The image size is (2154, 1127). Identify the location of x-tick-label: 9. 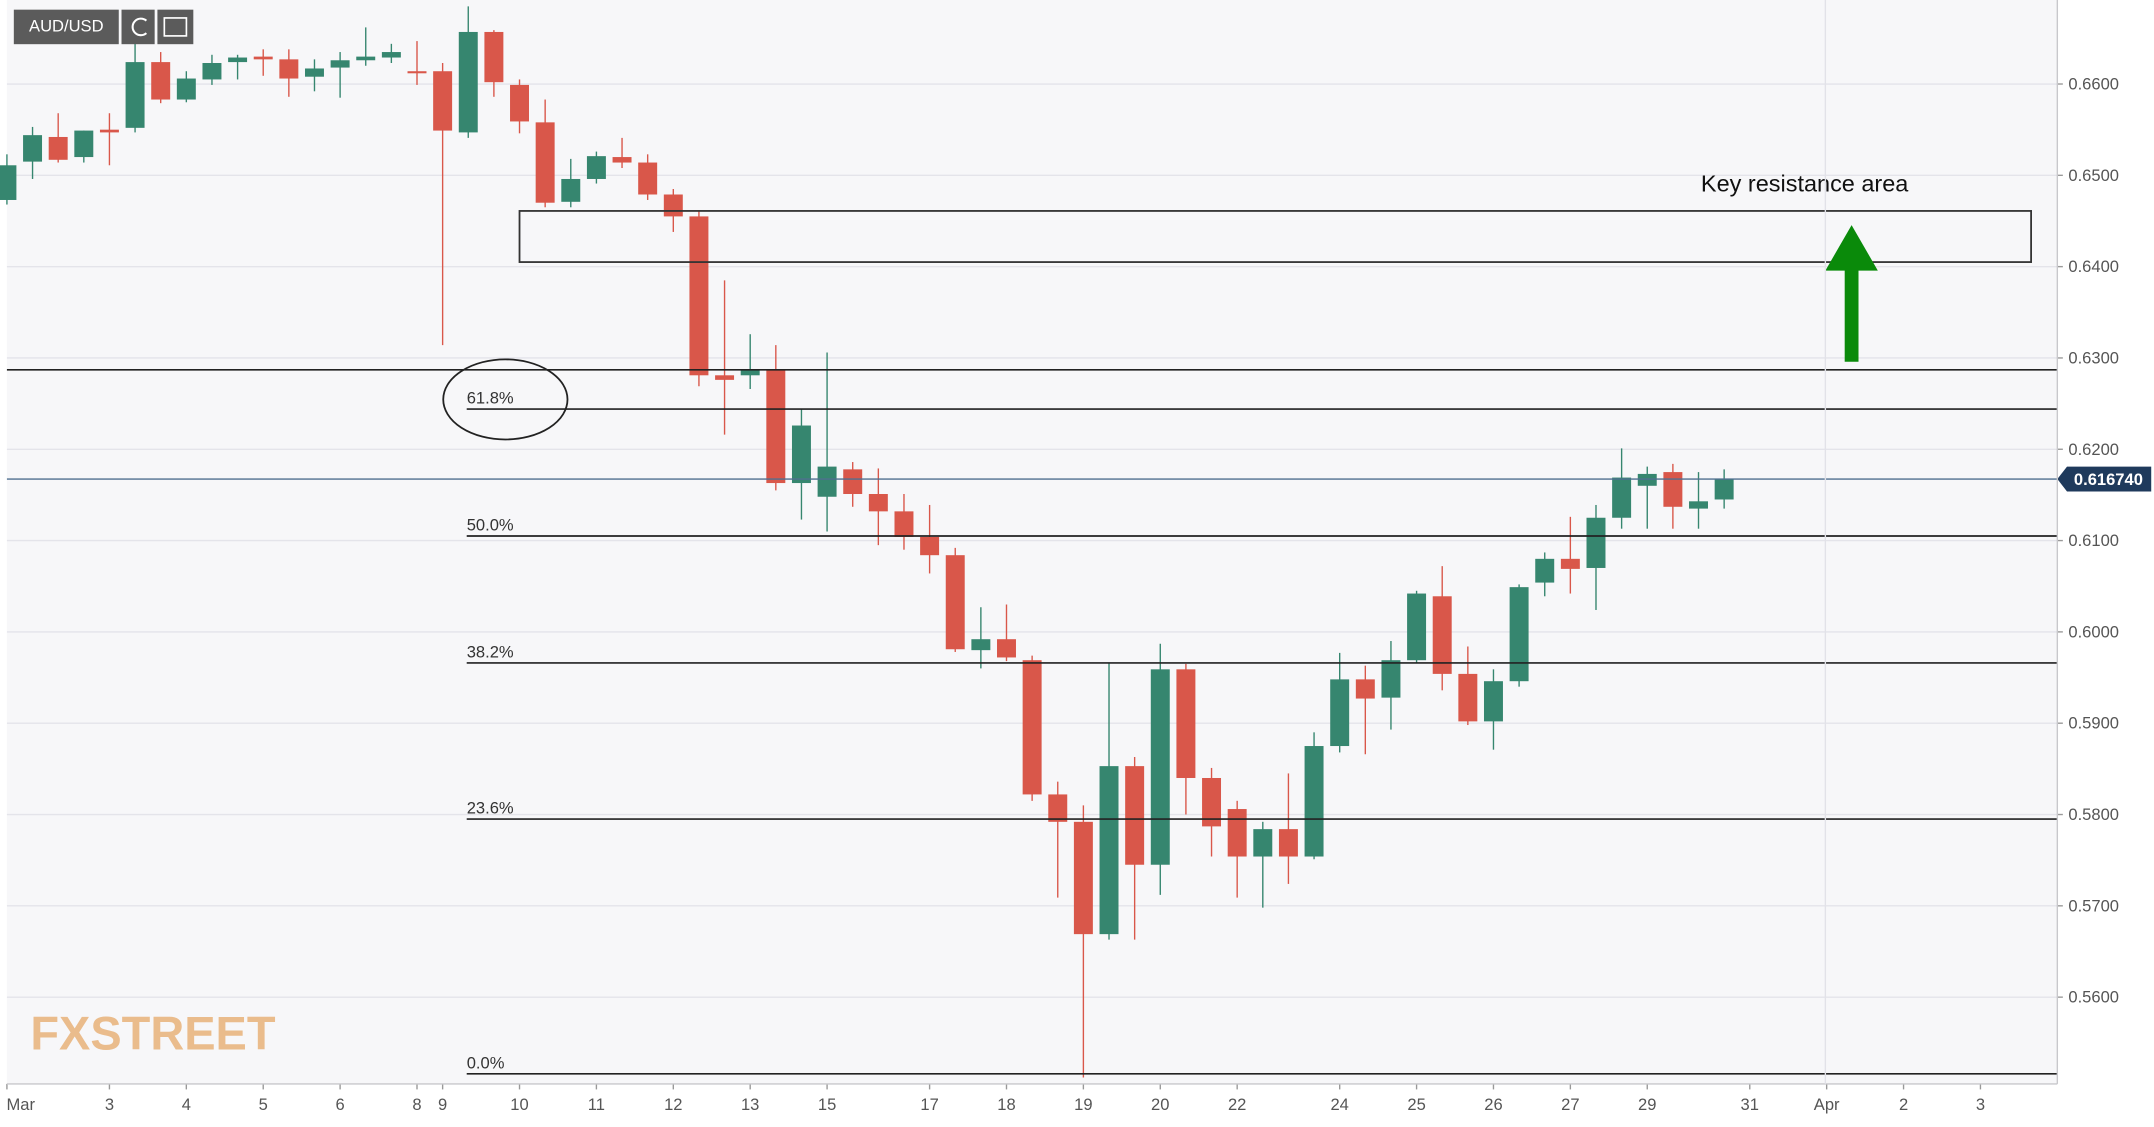
(442, 1104).